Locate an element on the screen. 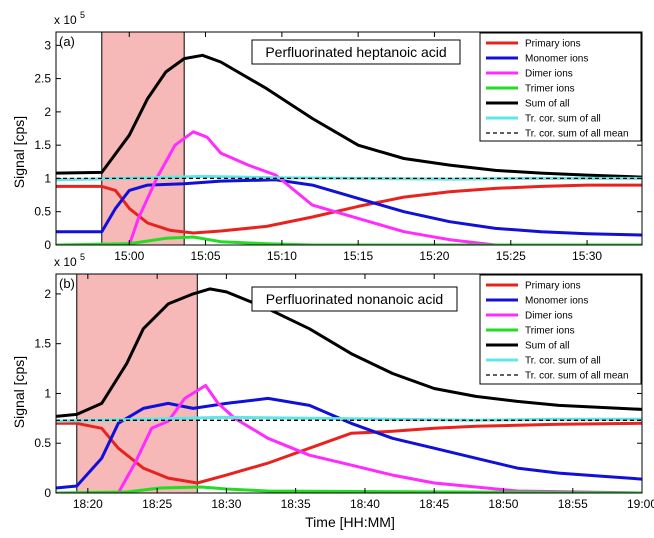 This screenshot has height=538, width=654. y-tick-label-a-3: 1.5 is located at coordinates (42, 145).